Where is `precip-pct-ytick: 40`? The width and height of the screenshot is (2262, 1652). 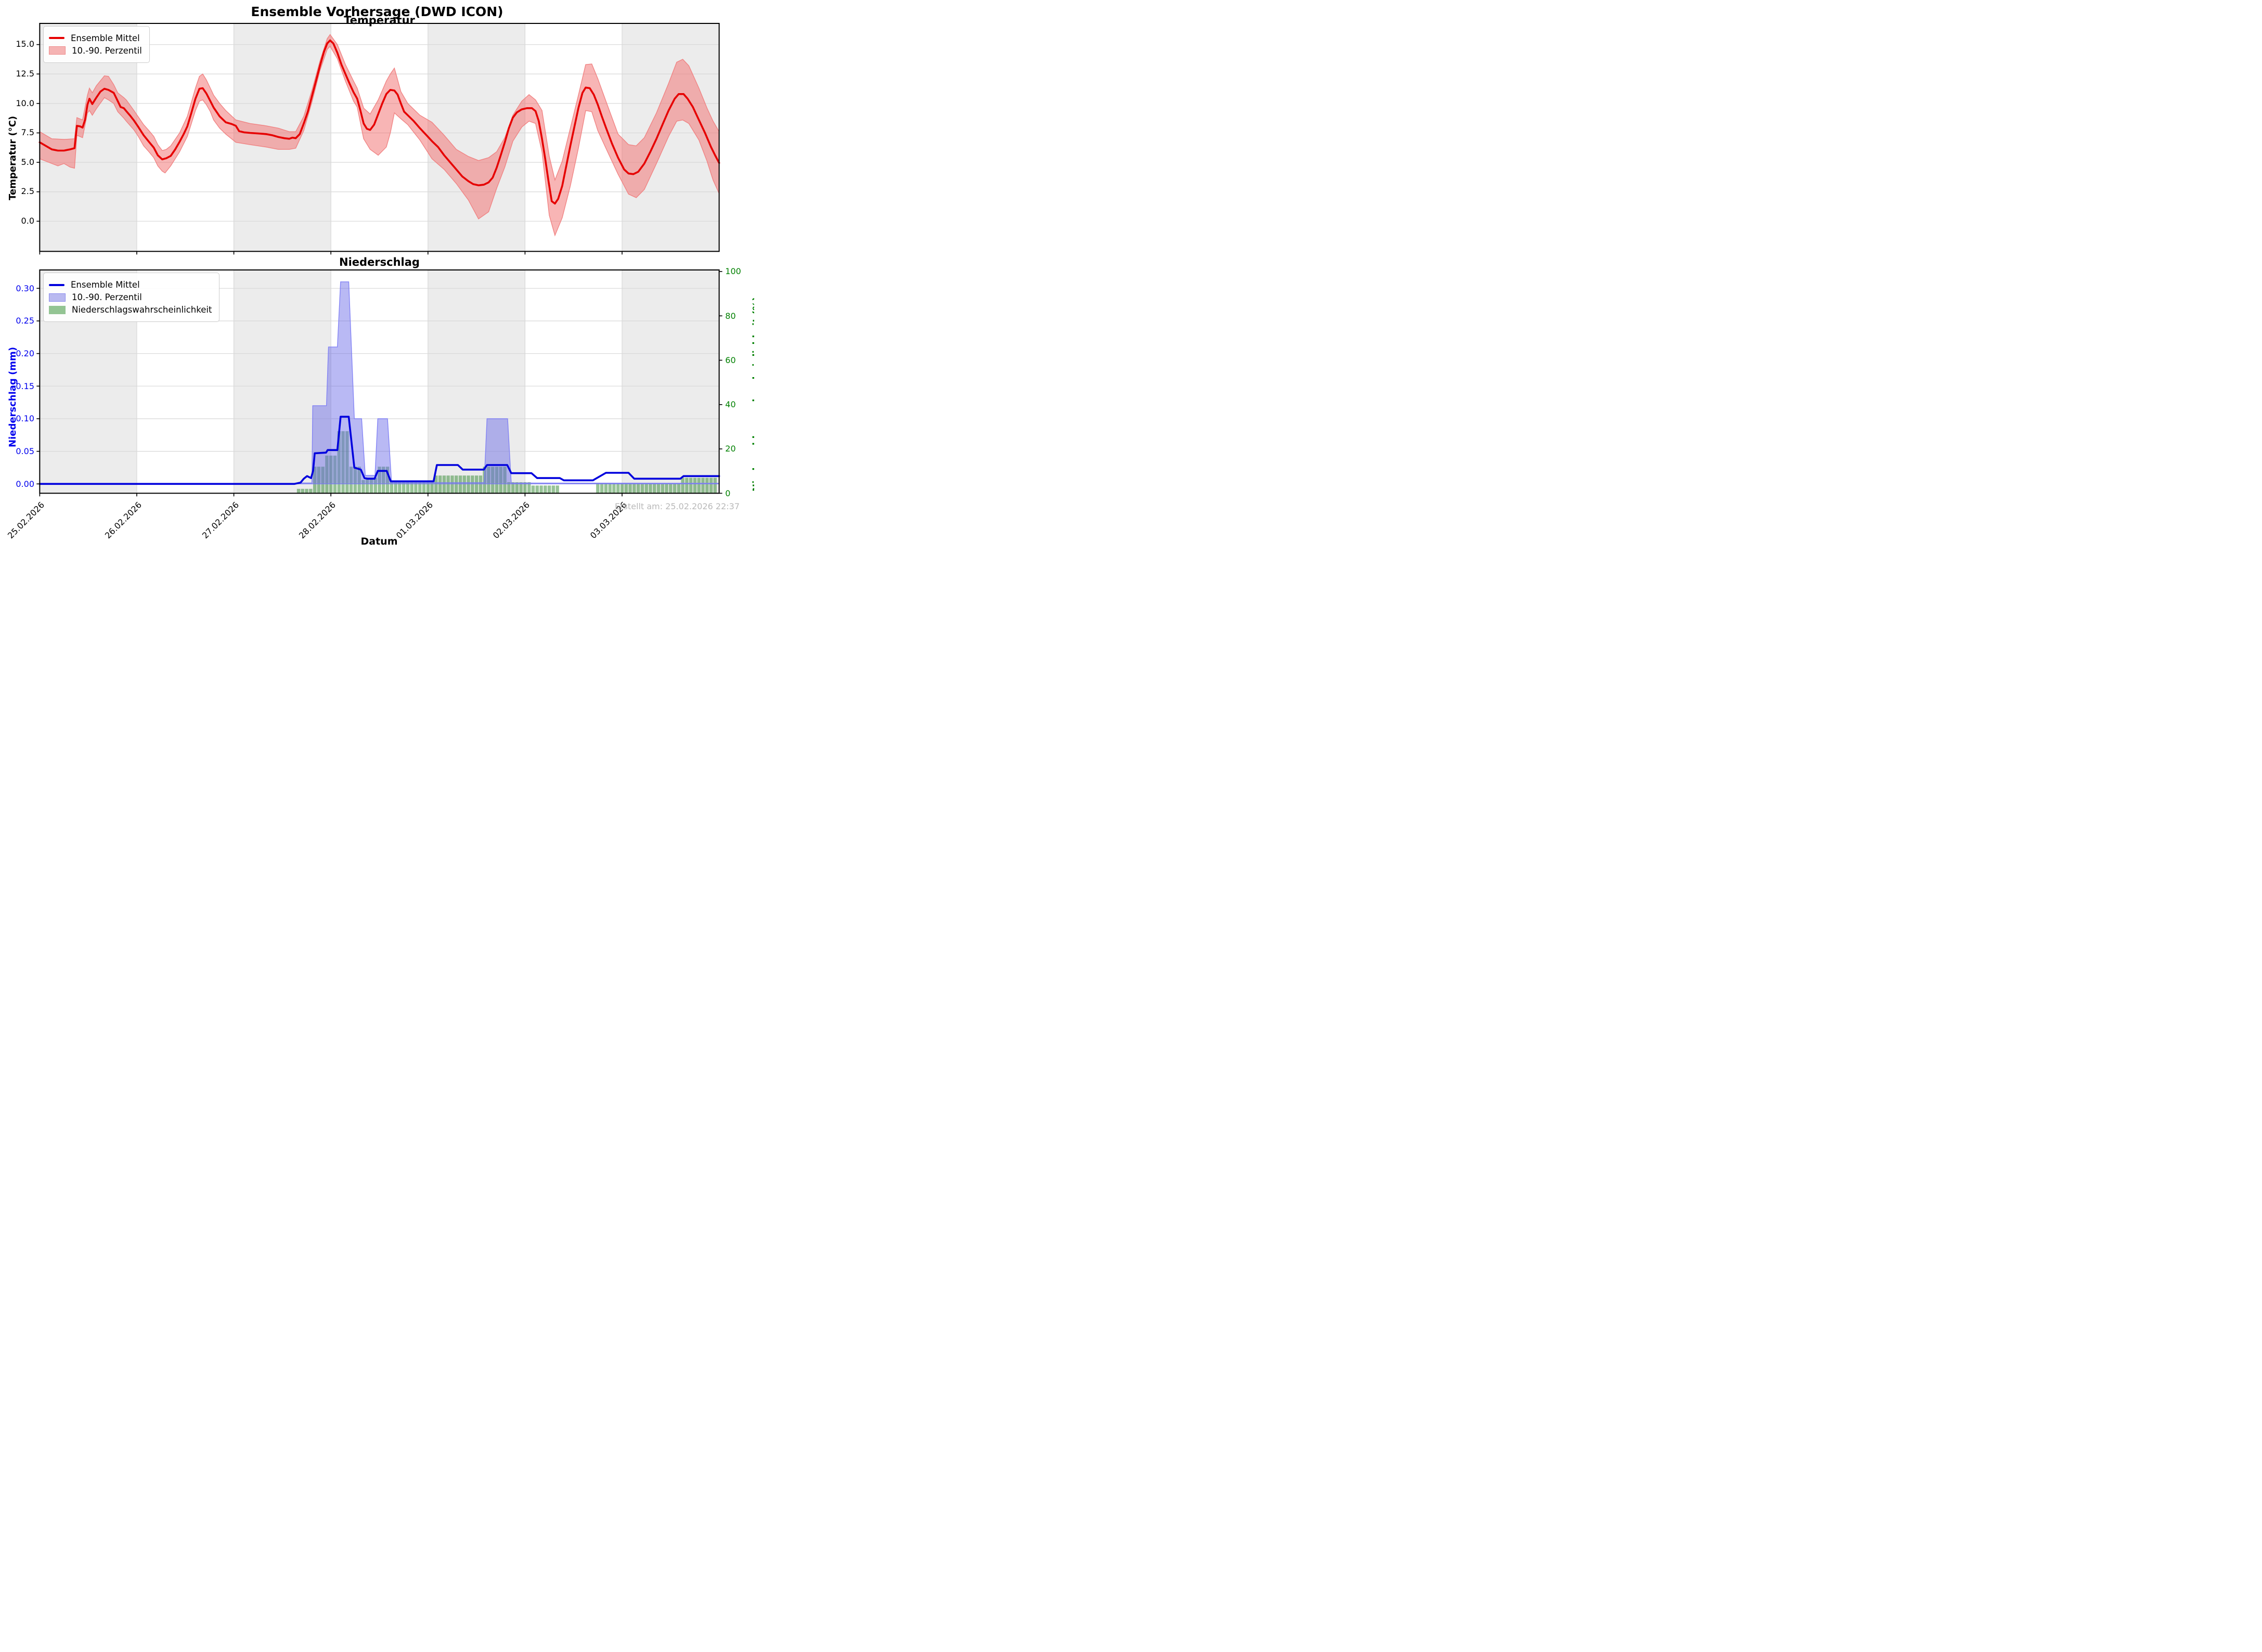
precip-pct-ytick: 40 is located at coordinates (731, 404).